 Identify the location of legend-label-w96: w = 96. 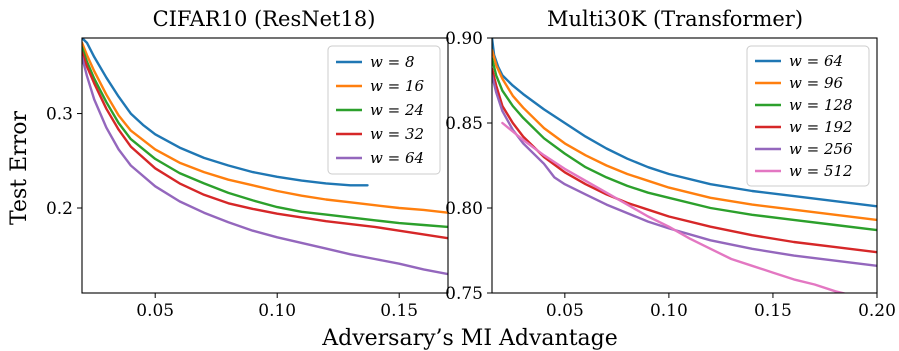
(816, 83).